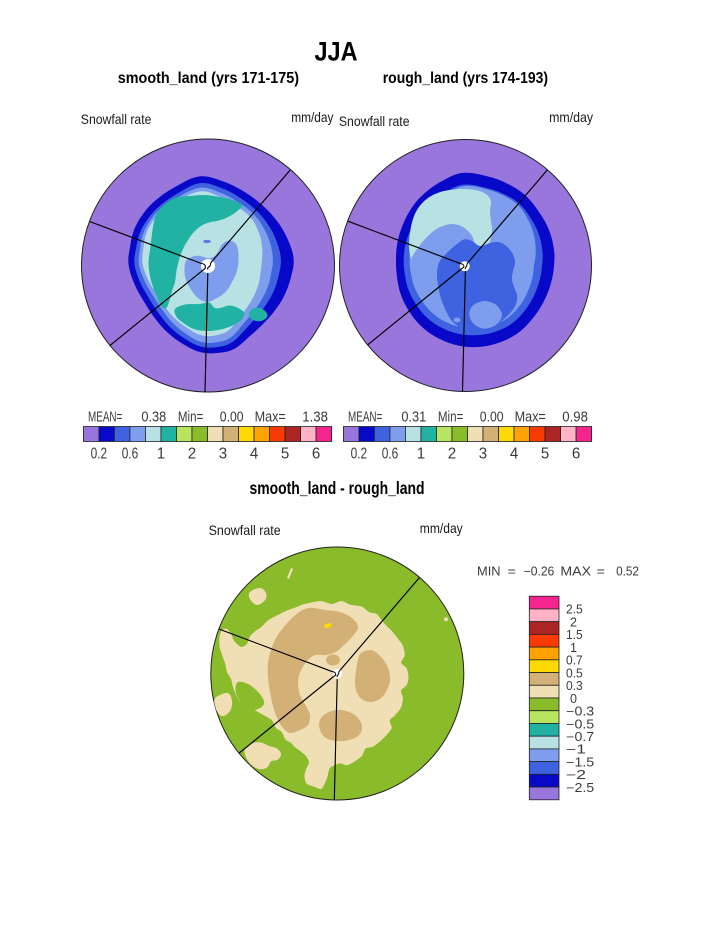  I want to click on svg-text: −2.5, so click(580, 788).